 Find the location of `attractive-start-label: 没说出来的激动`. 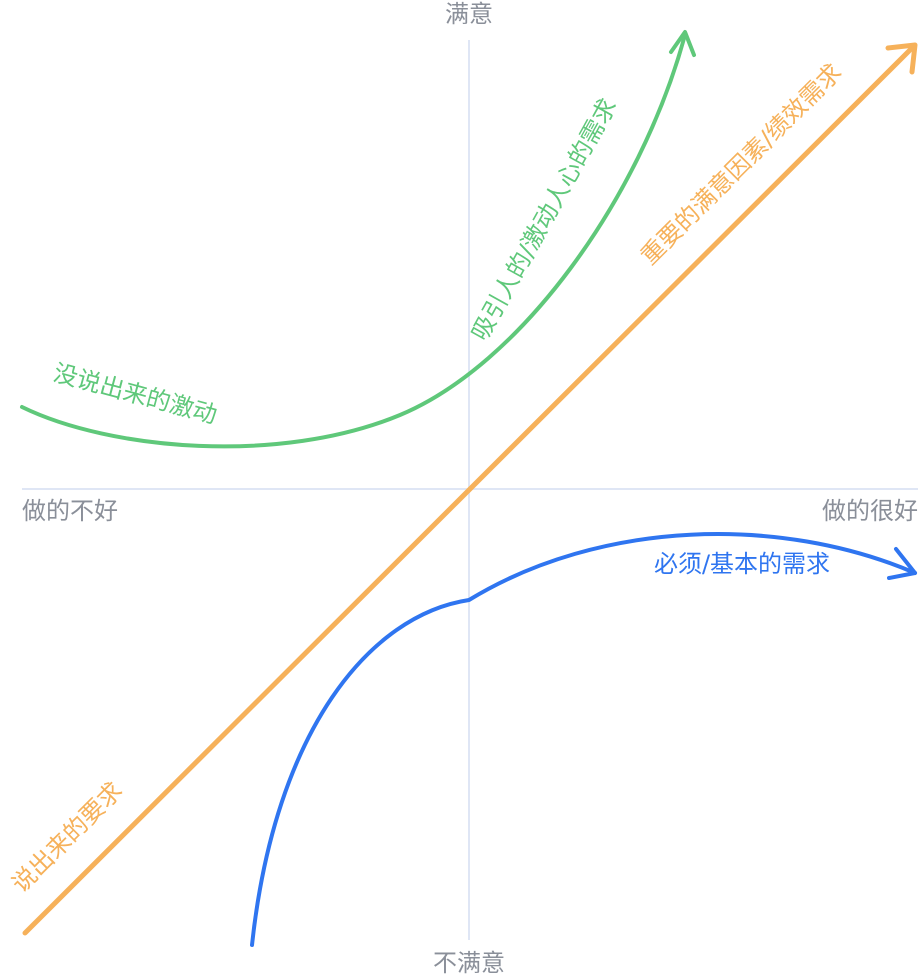

attractive-start-label: 没说出来的激动 is located at coordinates (135, 394).